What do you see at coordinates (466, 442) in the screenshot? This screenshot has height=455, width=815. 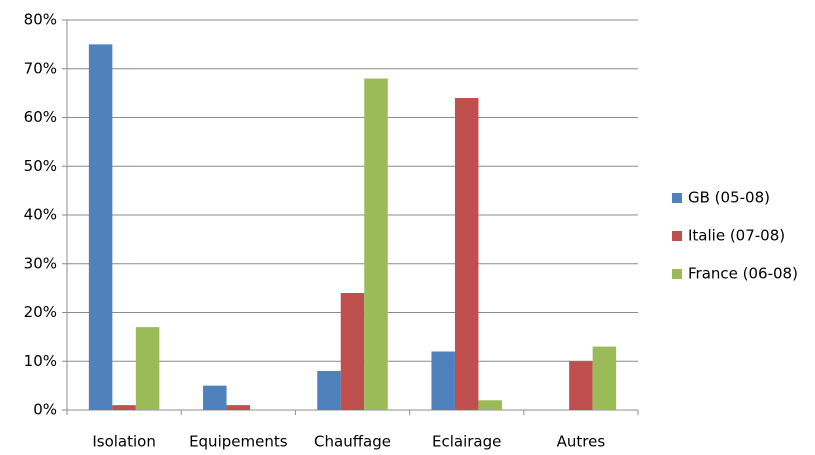 I see `x-tick-label: Eclairage` at bounding box center [466, 442].